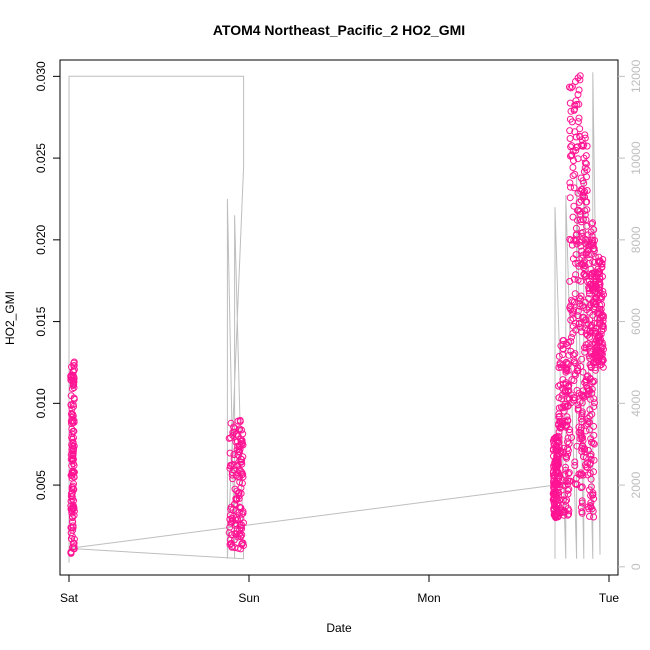 This screenshot has width=650, height=650. Describe the element at coordinates (636, 484) in the screenshot. I see `right-y-tick-label: 2000` at that location.